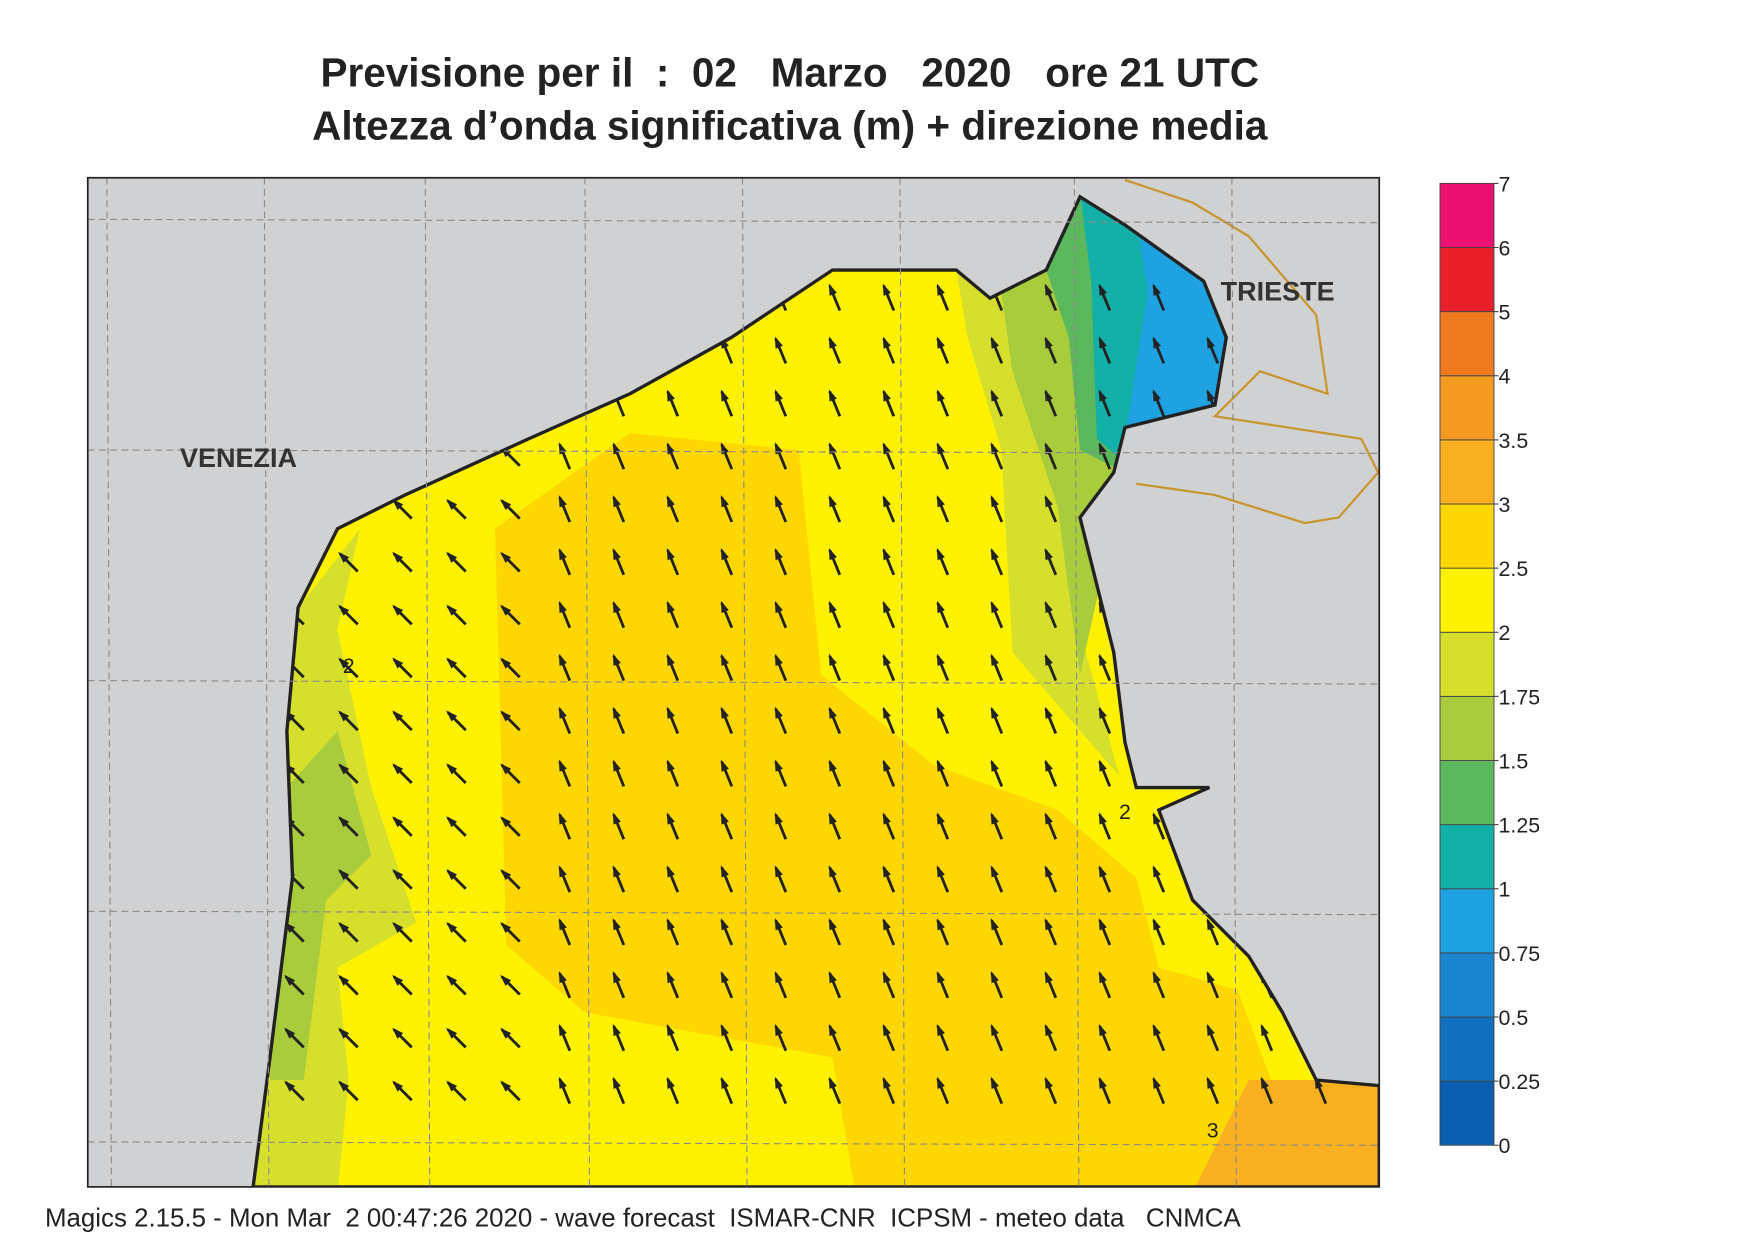 This screenshot has width=1755, height=1242. Describe the element at coordinates (1489, 665) in the screenshot. I see `colorbar: 0 0.25 0.5 0.75 1 1.25 1.5 1.75 2 2.5 3 3.5 4 5 6 7` at that location.